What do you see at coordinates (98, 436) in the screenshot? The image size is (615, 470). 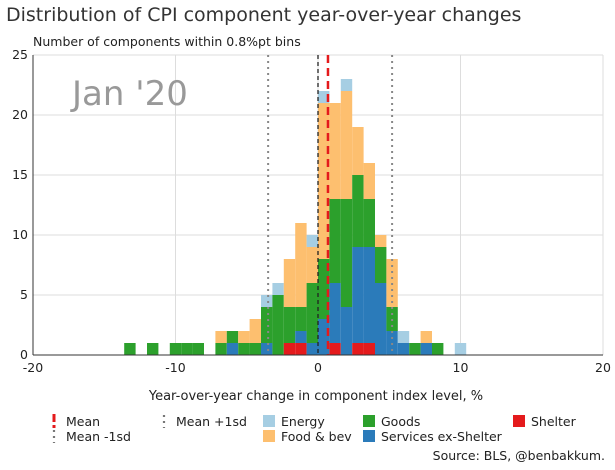 I see `legend-label: Mean -1sd` at bounding box center [98, 436].